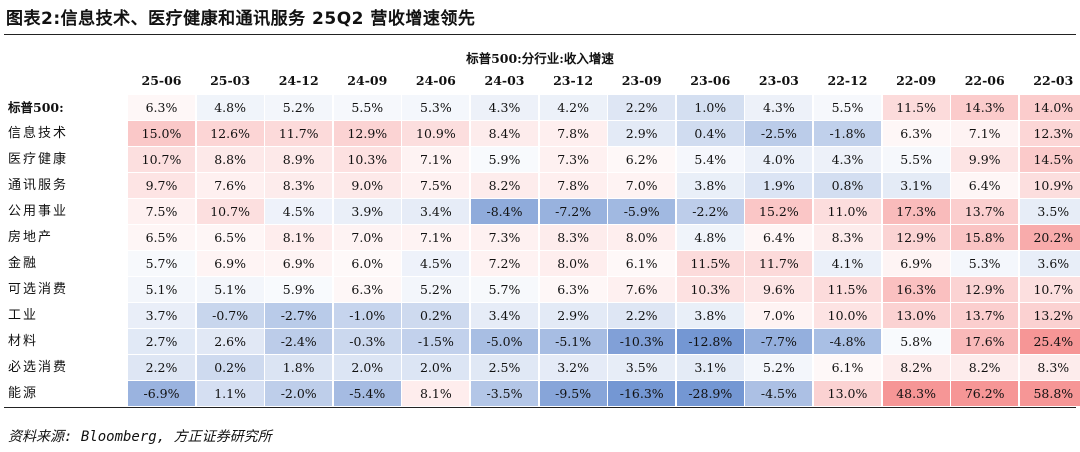 Image resolution: width=1080 pixels, height=452 pixels. Describe the element at coordinates (642, 263) in the screenshot. I see `table-cell: 6.1%` at that location.